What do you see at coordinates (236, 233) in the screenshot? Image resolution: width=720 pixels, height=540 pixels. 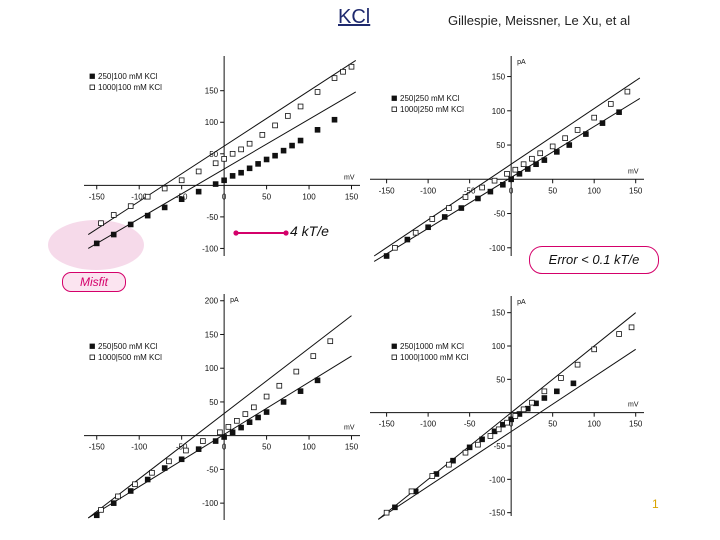 I see `kt-bracket-end-left` at bounding box center [236, 233].